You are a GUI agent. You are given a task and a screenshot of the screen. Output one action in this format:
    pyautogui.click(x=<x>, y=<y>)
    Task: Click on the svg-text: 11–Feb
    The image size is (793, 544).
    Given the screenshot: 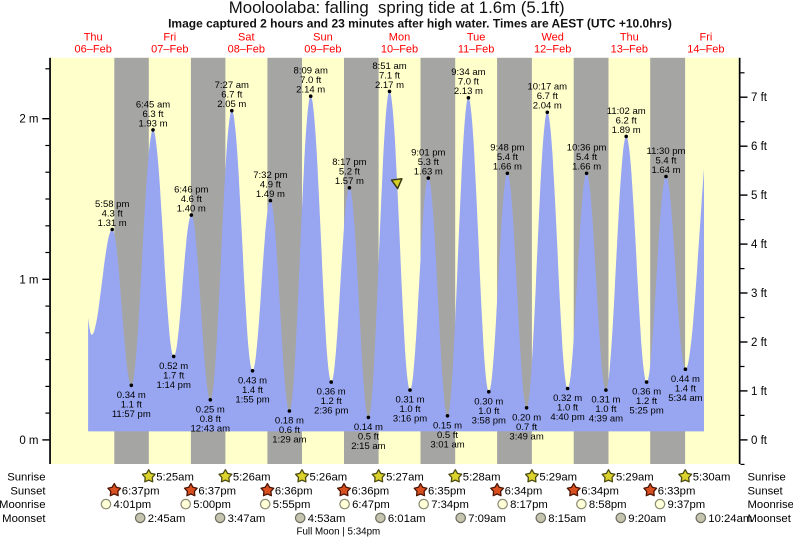 What is the action you would take?
    pyautogui.click(x=476, y=50)
    